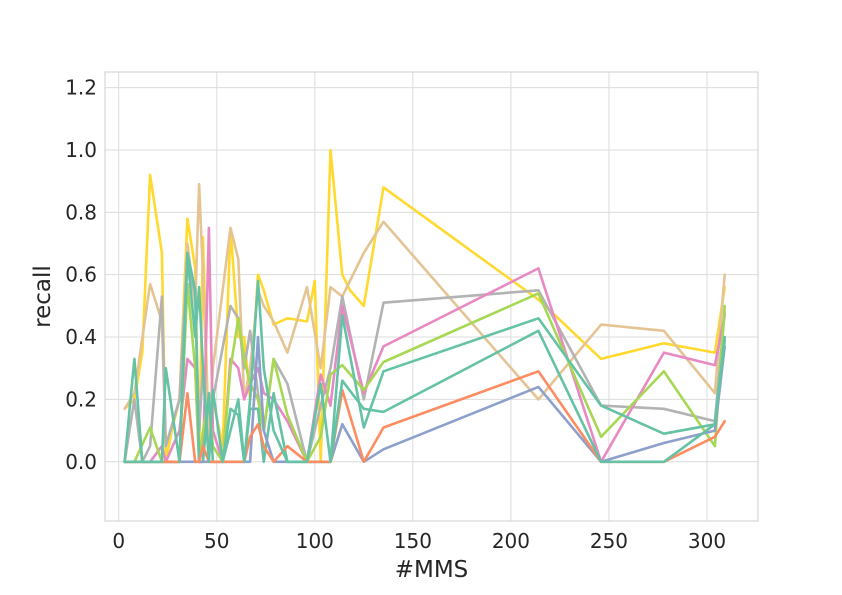  Describe the element at coordinates (43, 296) in the screenshot. I see `y-axis-label: recall` at that location.